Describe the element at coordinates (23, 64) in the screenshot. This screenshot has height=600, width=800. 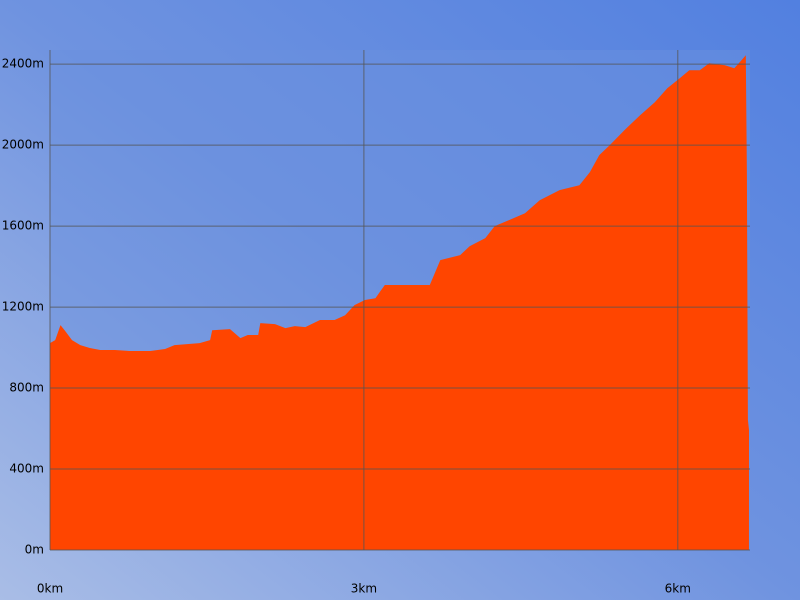
I see `y-tick-label: 2400m` at that location.